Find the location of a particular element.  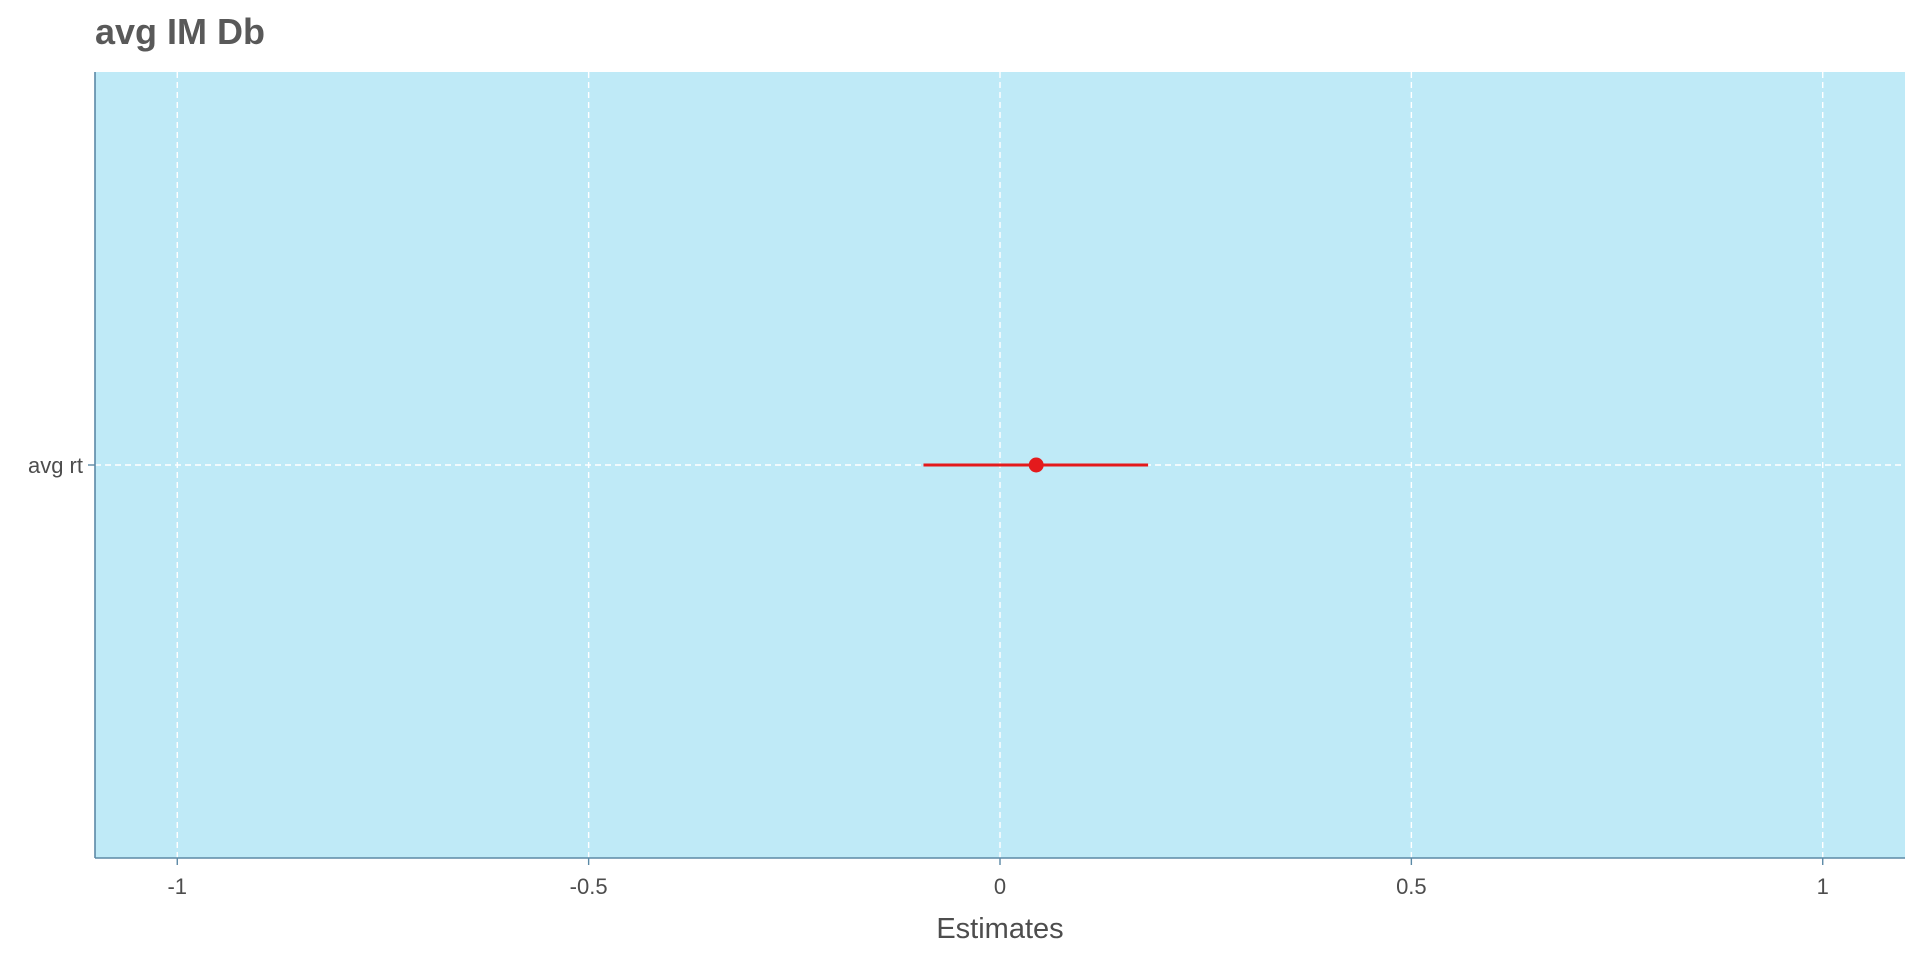

estimates-layer is located at coordinates (1036, 465).